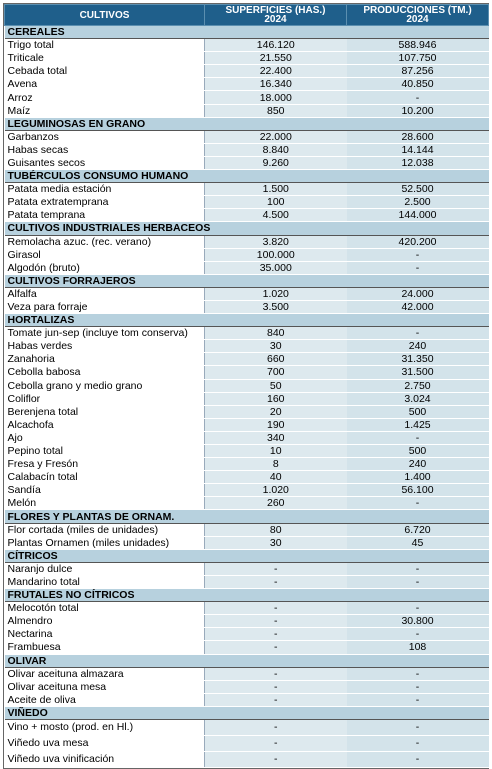 This screenshot has width=492, height=769. What do you see at coordinates (104, 425) in the screenshot?
I see `crop-name-cell: Alcachofa` at bounding box center [104, 425].